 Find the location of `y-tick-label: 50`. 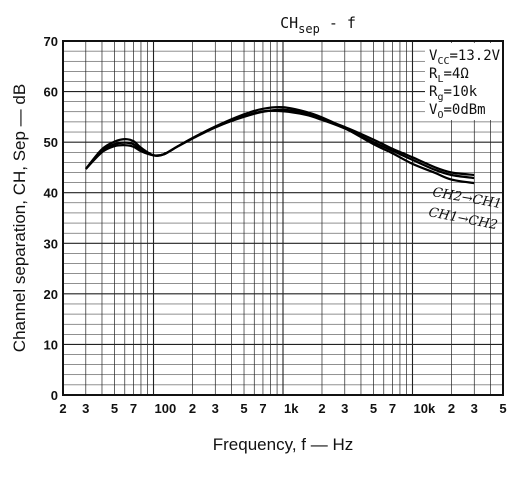

y-tick-label: 50 is located at coordinates (51, 142).